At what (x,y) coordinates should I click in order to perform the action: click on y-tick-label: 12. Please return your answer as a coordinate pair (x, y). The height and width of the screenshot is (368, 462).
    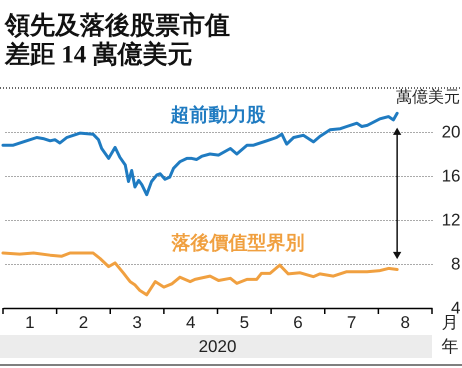
    Looking at the image, I should click on (451, 220).